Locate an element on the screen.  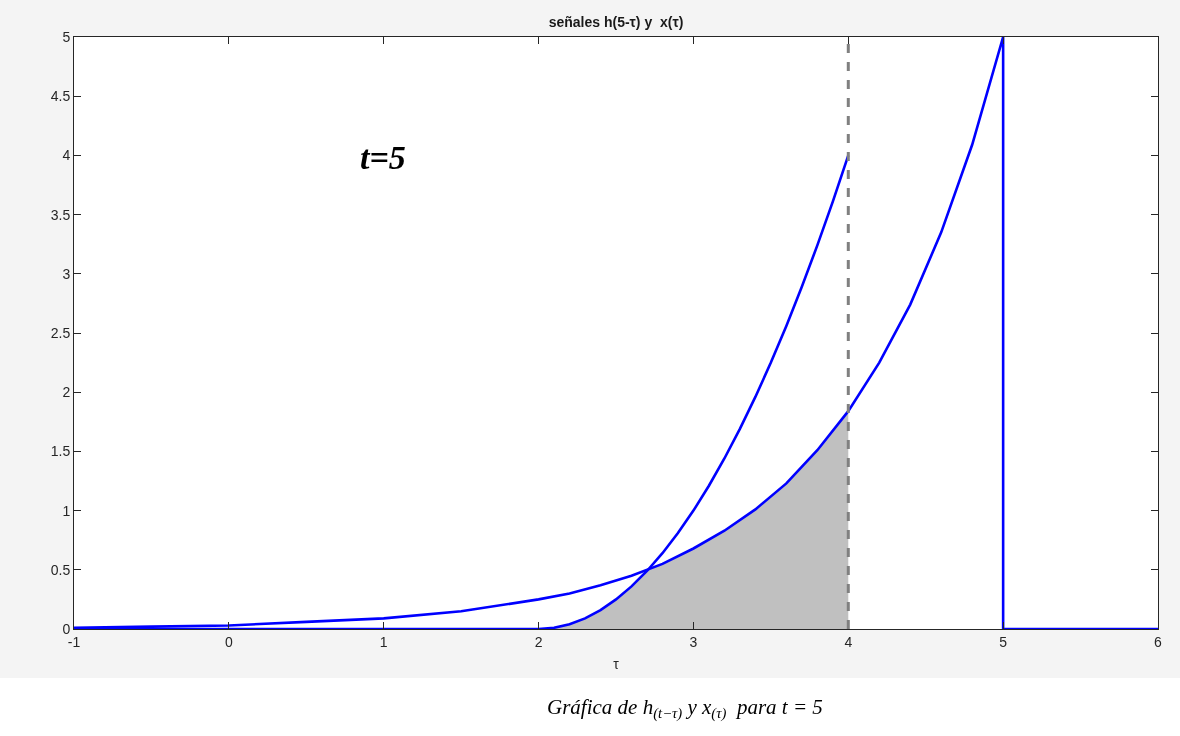
x-tick-label: 3 is located at coordinates (693, 641).